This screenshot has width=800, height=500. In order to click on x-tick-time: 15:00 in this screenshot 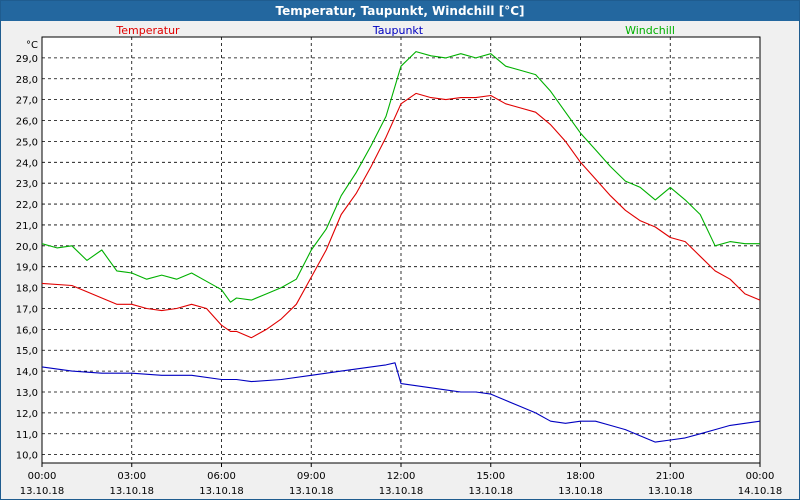, I will do `click(490, 476)`.